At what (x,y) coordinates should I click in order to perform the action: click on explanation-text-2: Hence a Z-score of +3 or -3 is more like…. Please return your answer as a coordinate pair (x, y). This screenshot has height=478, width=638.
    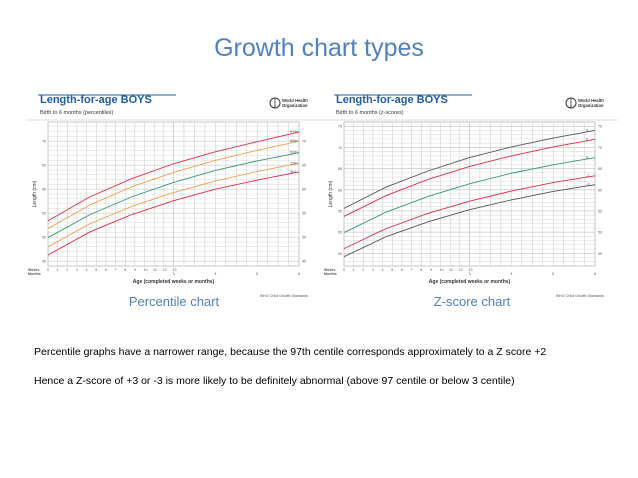
    Looking at the image, I should click on (274, 381).